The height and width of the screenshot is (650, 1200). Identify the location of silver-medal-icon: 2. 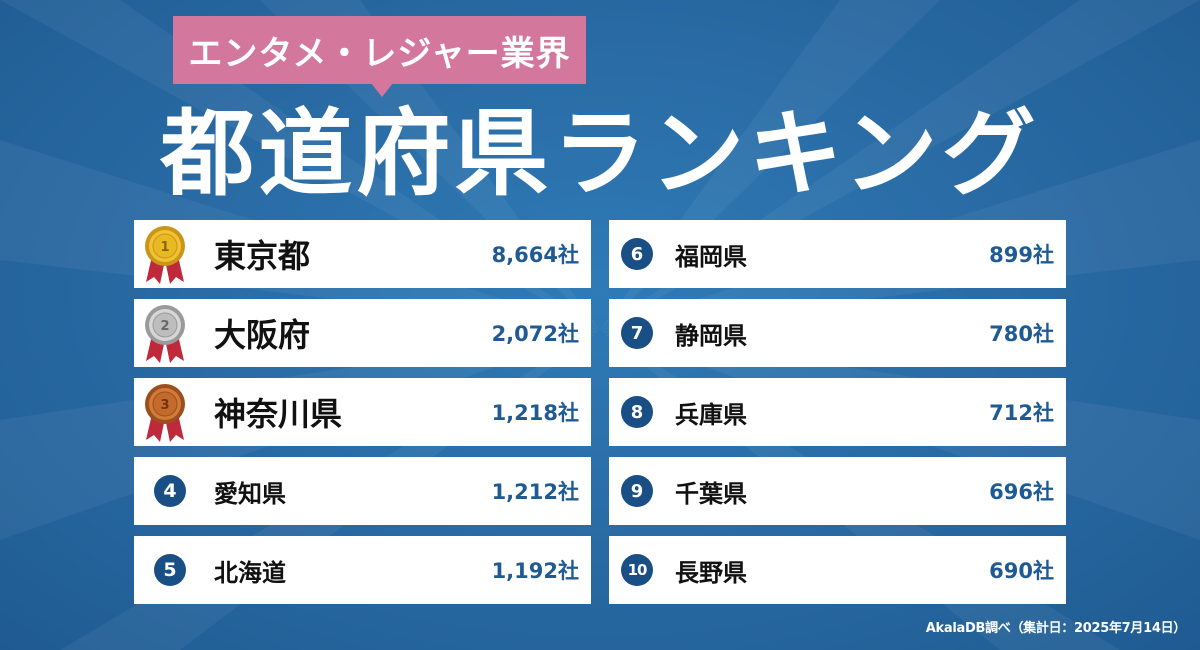
(165, 334).